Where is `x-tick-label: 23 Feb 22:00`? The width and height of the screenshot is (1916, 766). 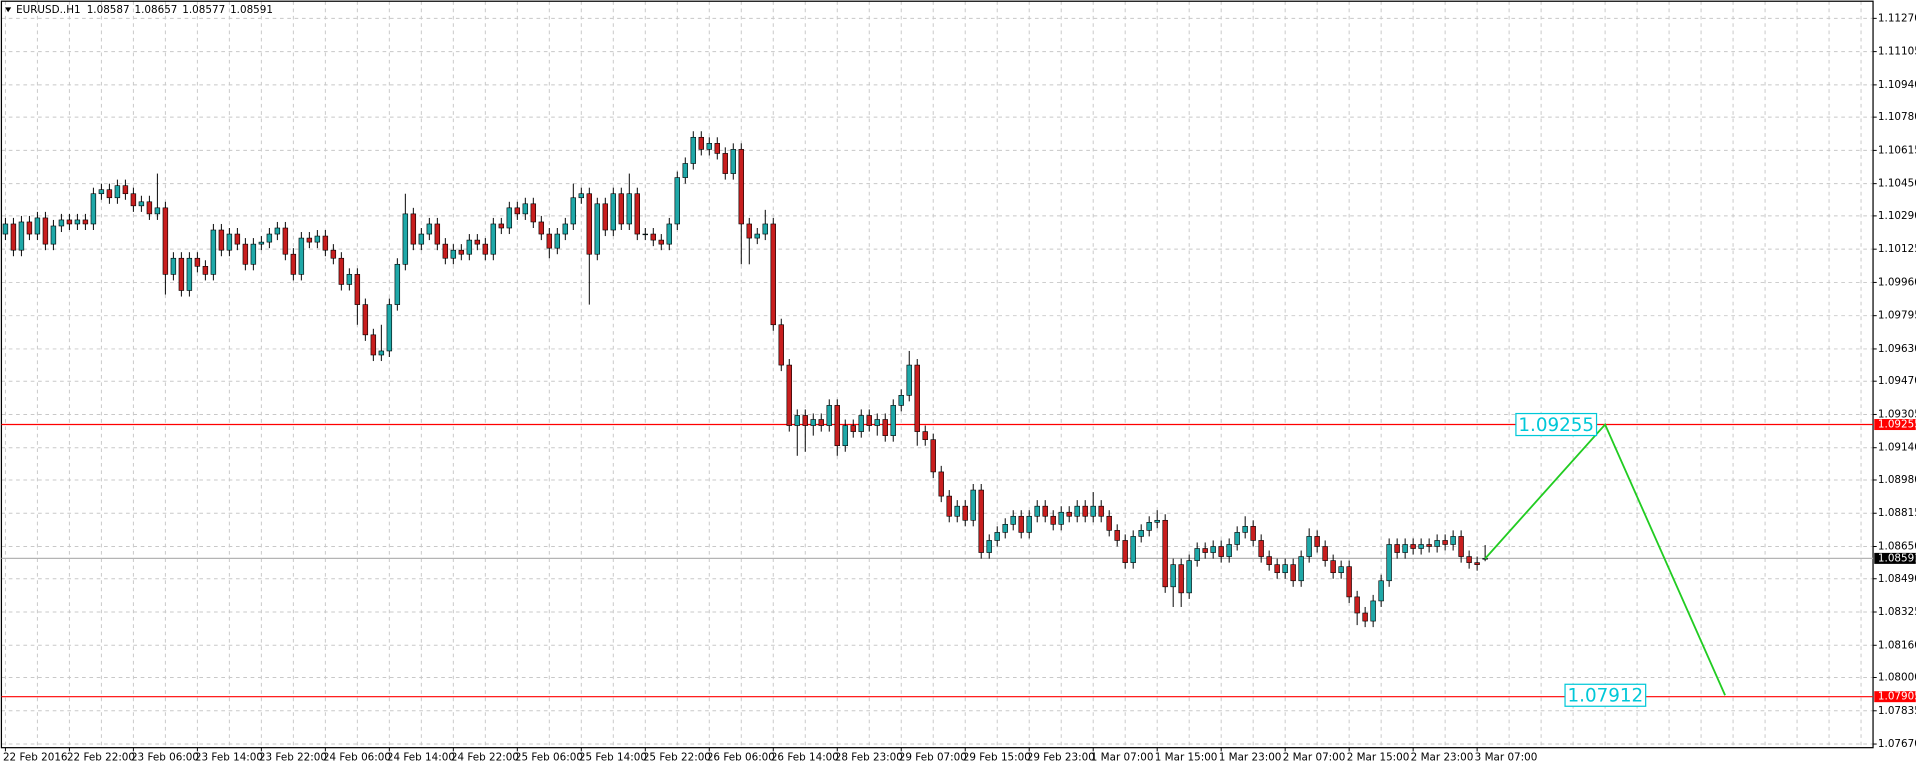 x-tick-label: 23 Feb 22:00 is located at coordinates (293, 757).